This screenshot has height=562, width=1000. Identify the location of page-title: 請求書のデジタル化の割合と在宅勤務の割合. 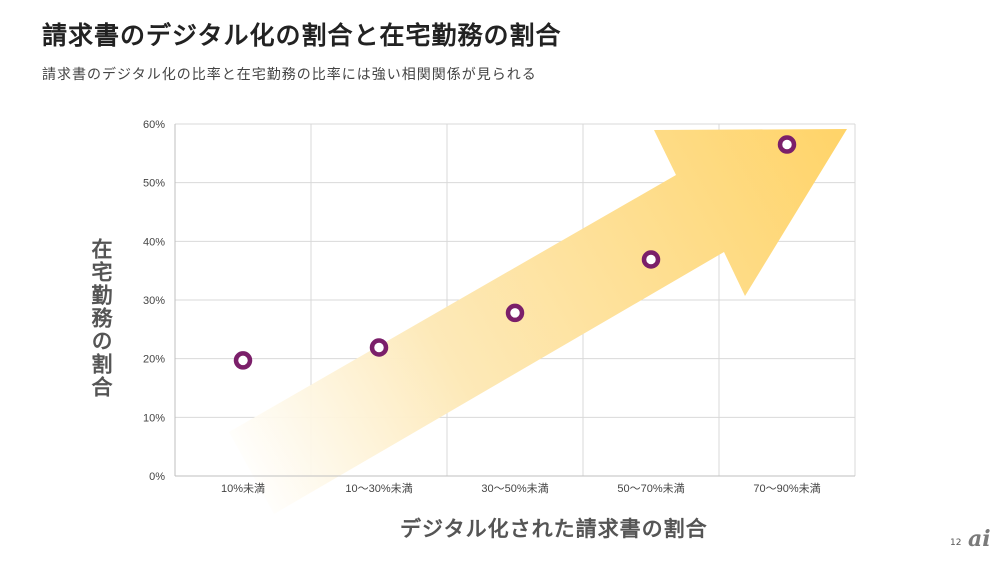
(302, 35).